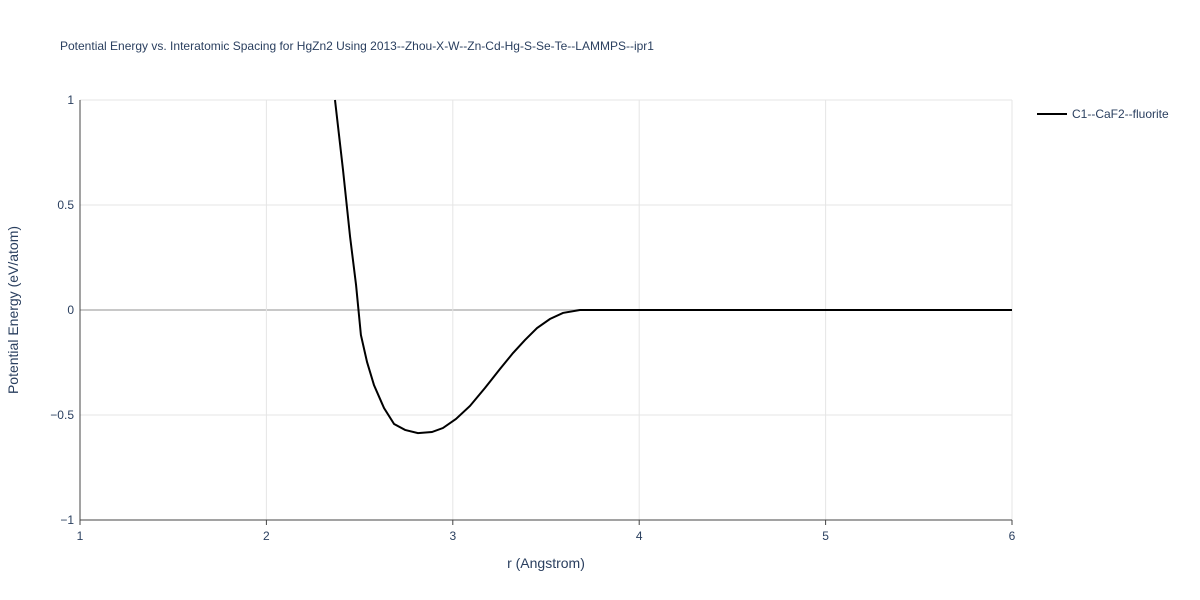  I want to click on y-tick-label: −0.5, so click(62, 415).